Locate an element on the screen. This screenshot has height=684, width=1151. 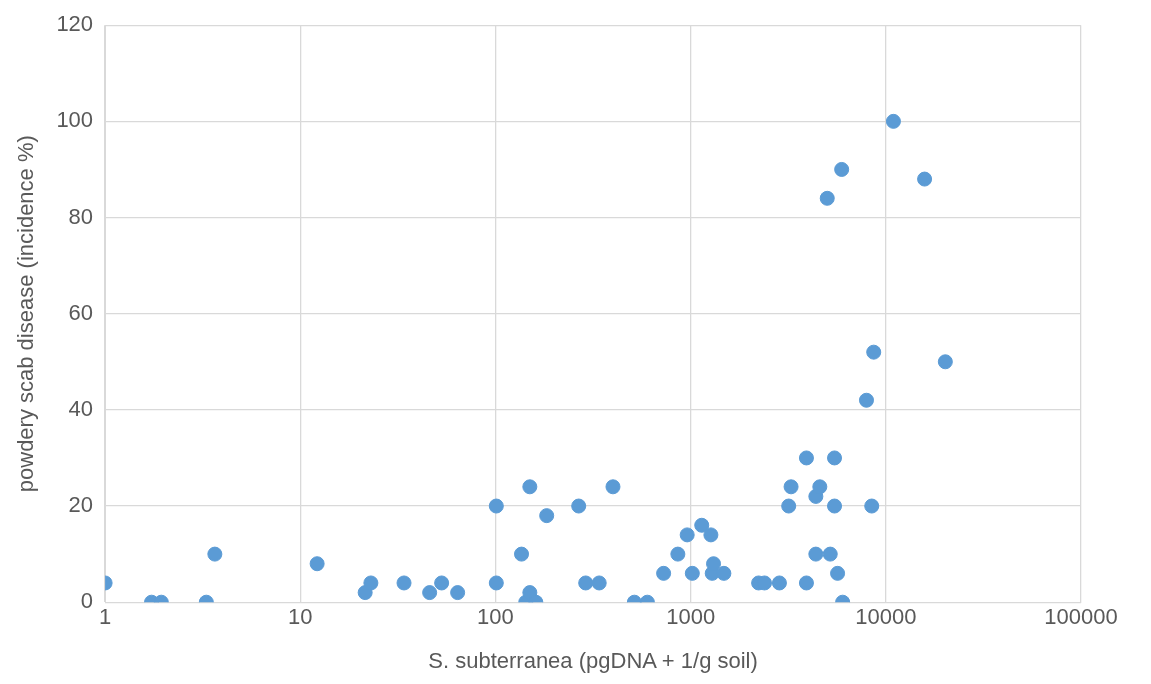
x-axis-title: S. subterranea (pgDNA + 1/g soil) is located at coordinates (593, 660).